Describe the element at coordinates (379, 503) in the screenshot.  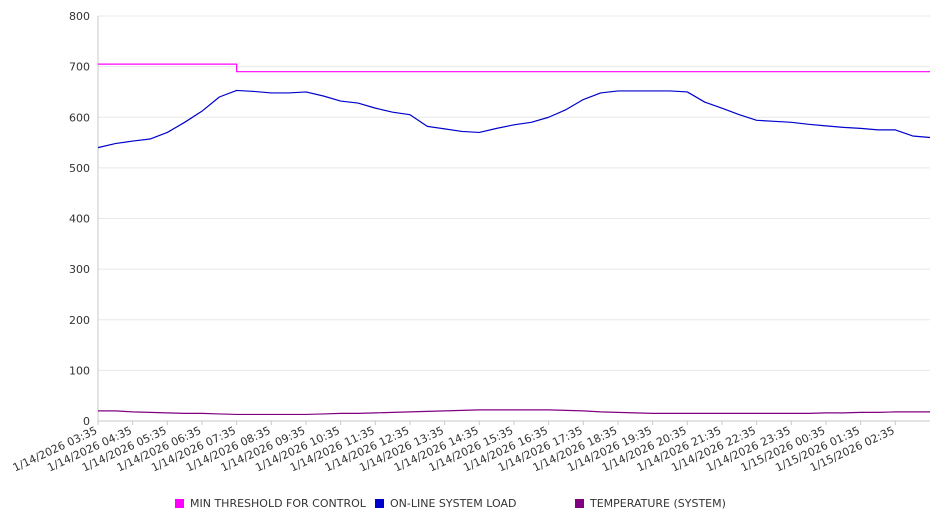
I see `legend-swatch-system-load` at that location.